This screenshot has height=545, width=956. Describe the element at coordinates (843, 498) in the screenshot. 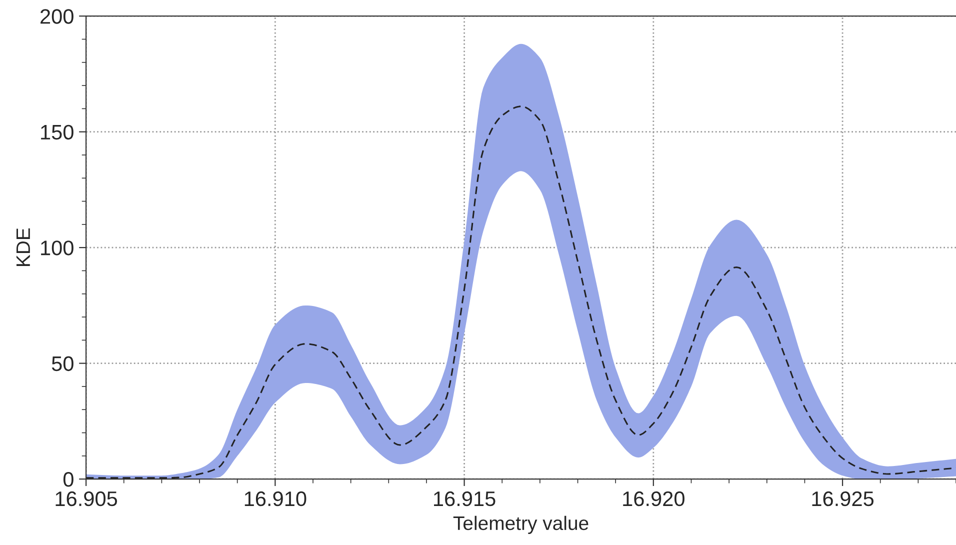

I see `x-tick-label: 16.925` at that location.